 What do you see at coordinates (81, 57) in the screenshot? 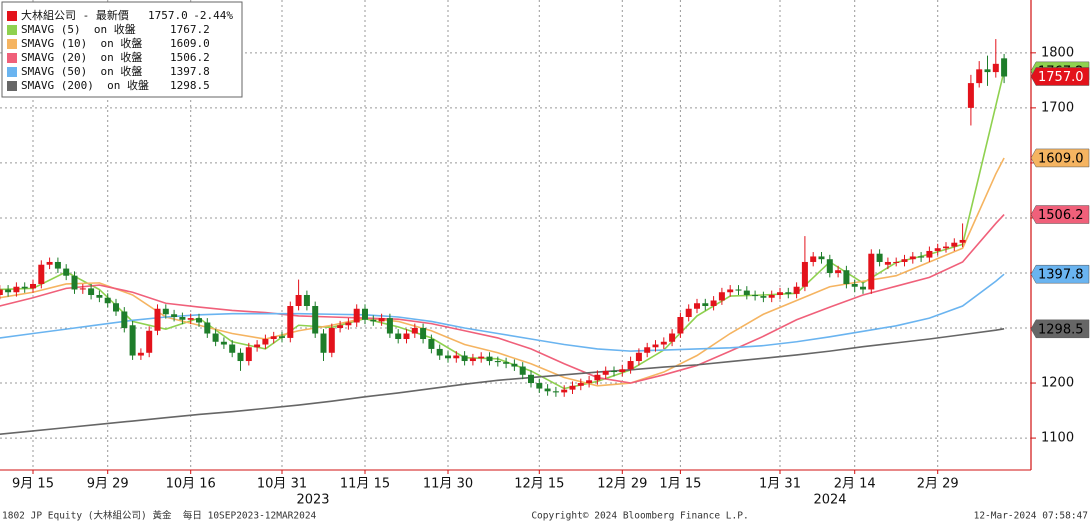
I see `legend-series-name: SMAVG (20) on 收盤` at bounding box center [81, 57].